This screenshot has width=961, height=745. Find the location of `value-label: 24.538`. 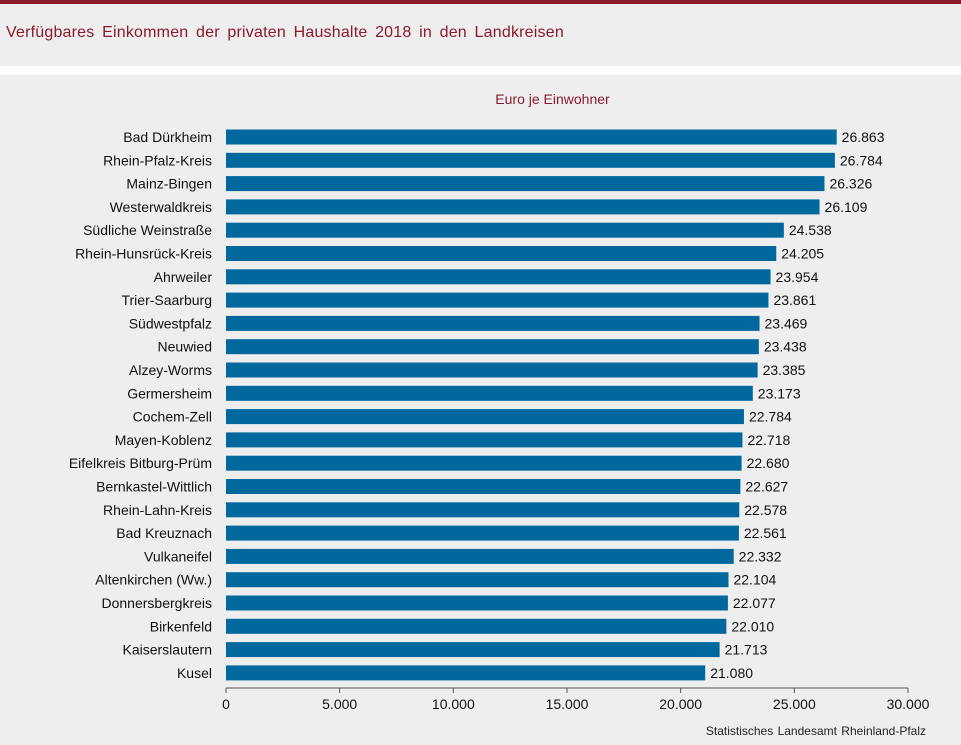

value-label: 24.538 is located at coordinates (810, 230).